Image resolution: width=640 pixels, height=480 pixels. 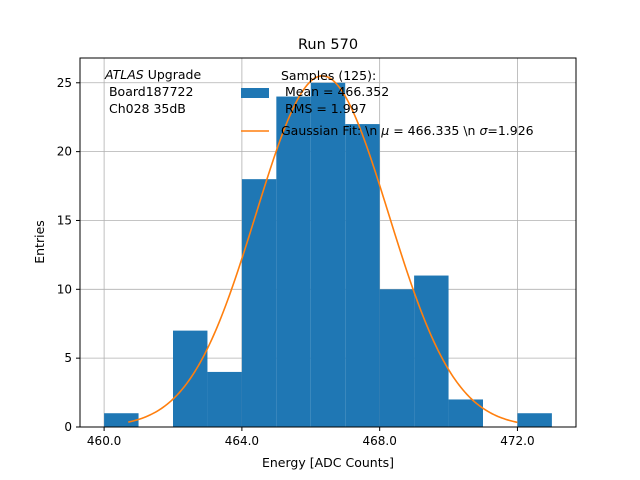 I want to click on annotation-line-3: Ch028 35dB, so click(x=145, y=108).